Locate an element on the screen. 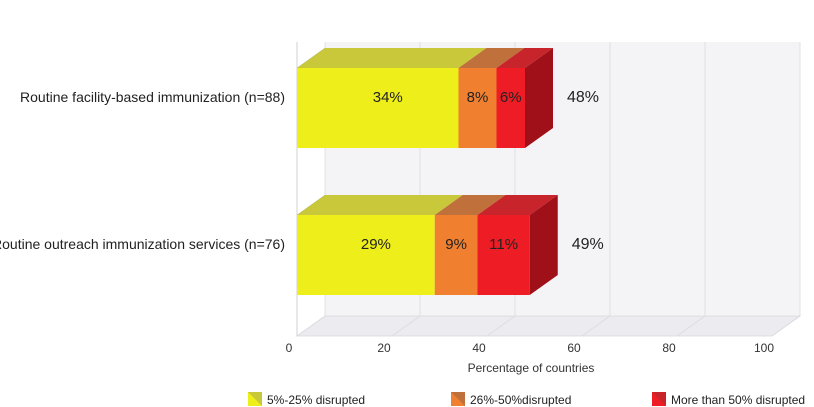 Image resolution: width=814 pixels, height=407 pixels. data-label: 29% is located at coordinates (376, 244).